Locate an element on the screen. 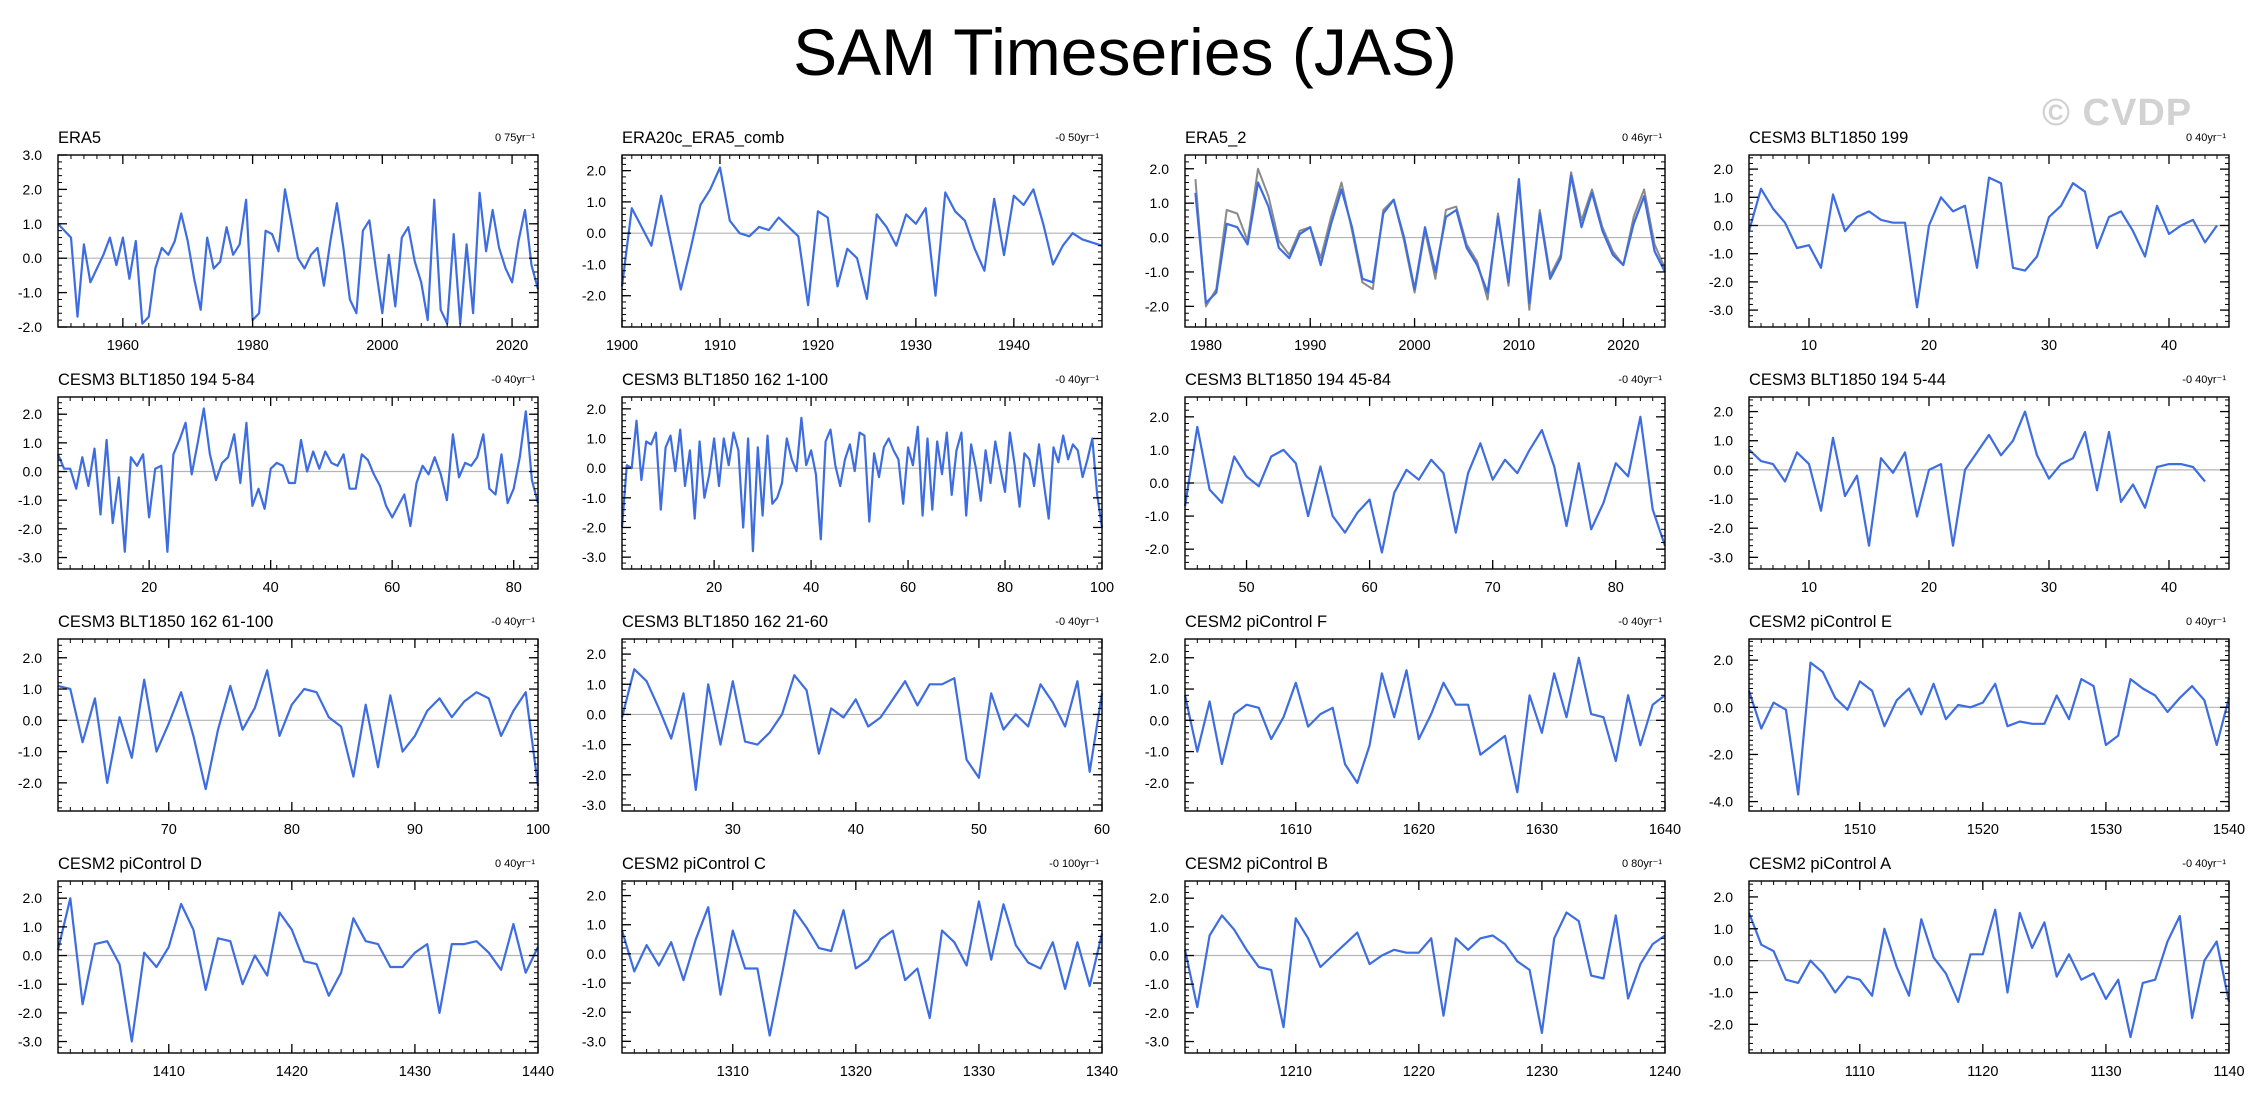 The width and height of the screenshot is (2250, 1117). x-tick-label: 1240 is located at coordinates (1665, 1072).